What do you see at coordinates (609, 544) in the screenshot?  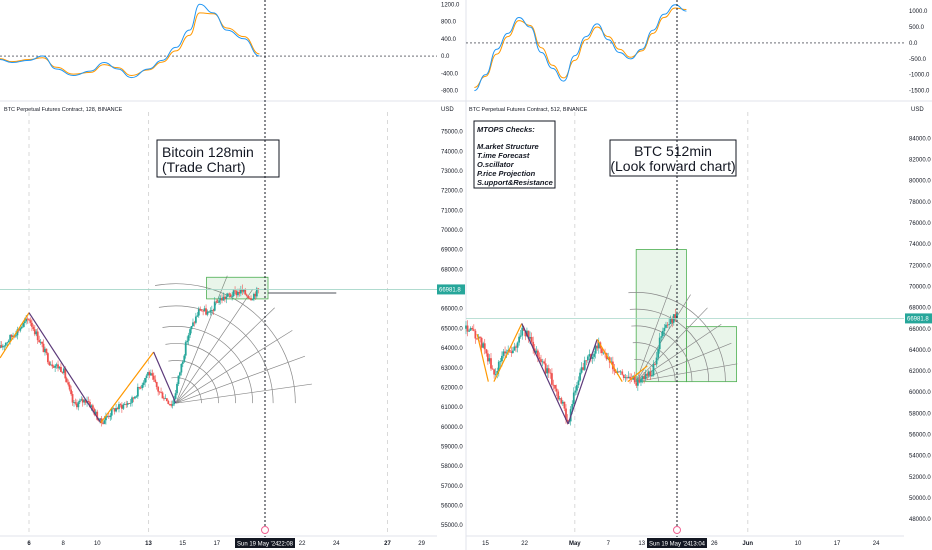 I see `right-xtick-label: 7` at bounding box center [609, 544].